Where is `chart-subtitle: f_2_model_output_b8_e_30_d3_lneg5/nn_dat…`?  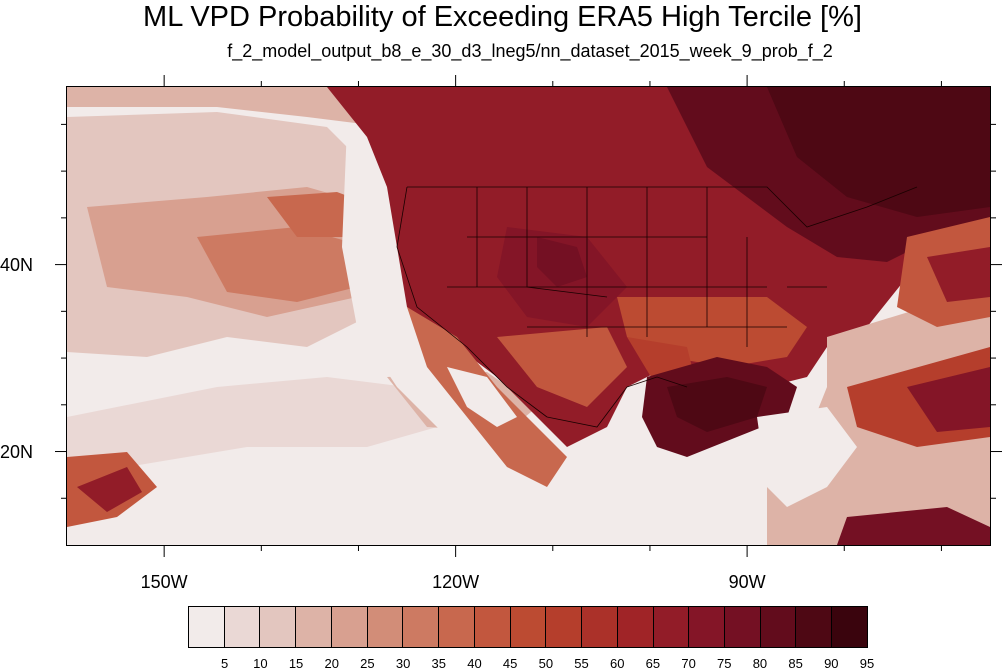
chart-subtitle: f_2_model_output_b8_e_30_d3_lneg5/nn_dat… is located at coordinates (530, 51).